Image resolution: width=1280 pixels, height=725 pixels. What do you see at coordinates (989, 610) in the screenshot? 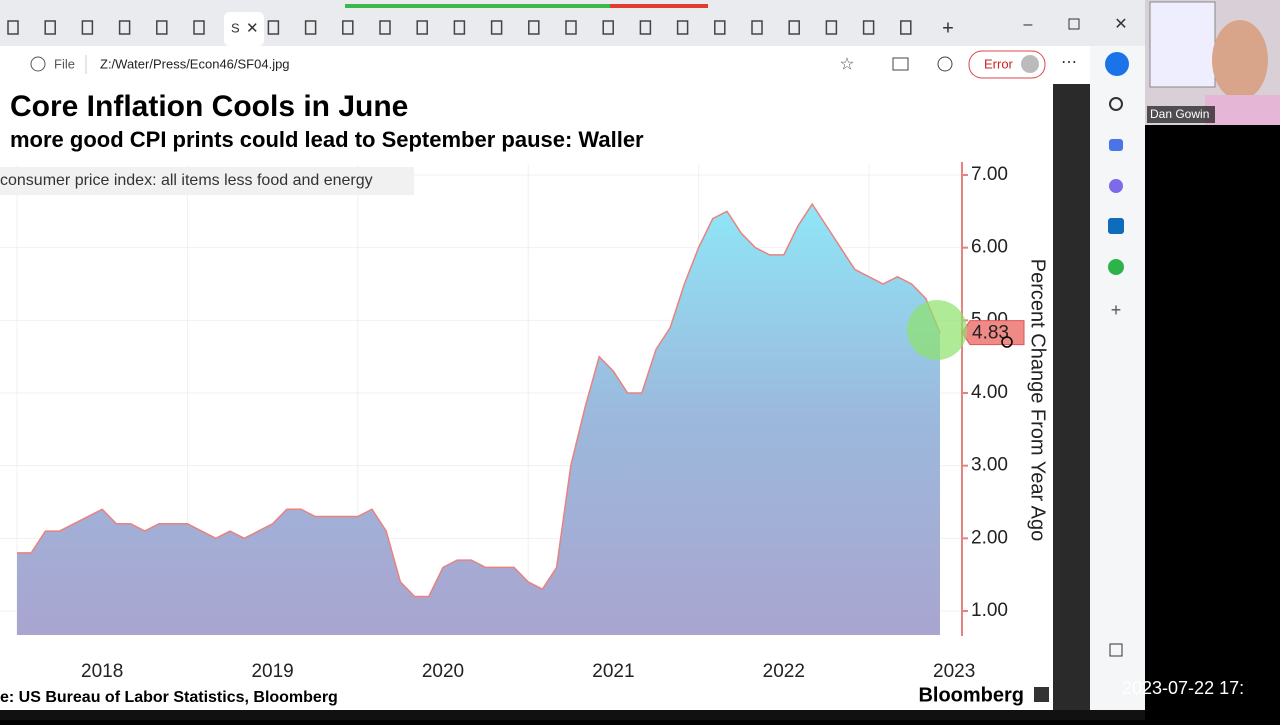
I see `y-tick-label: 1.00` at bounding box center [989, 610].